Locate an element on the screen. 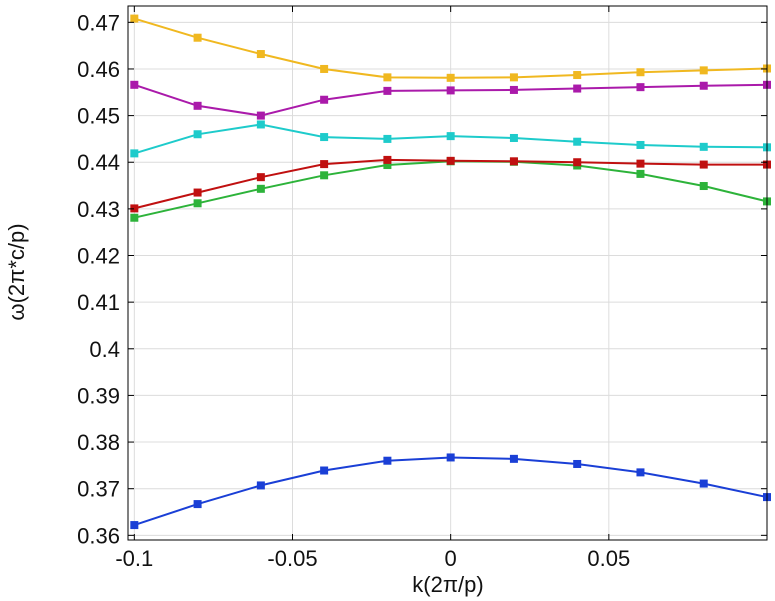 This screenshot has width=775, height=601. x-tick-label: -0.1 is located at coordinates (134, 558).